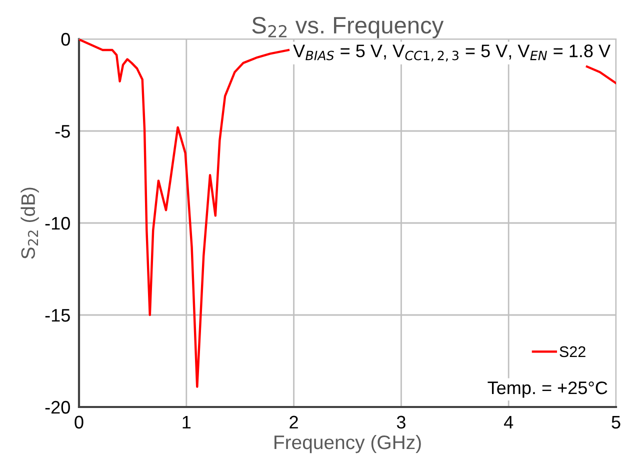 This screenshot has height=469, width=621. I want to click on y-tick-label: 0, so click(65, 39).